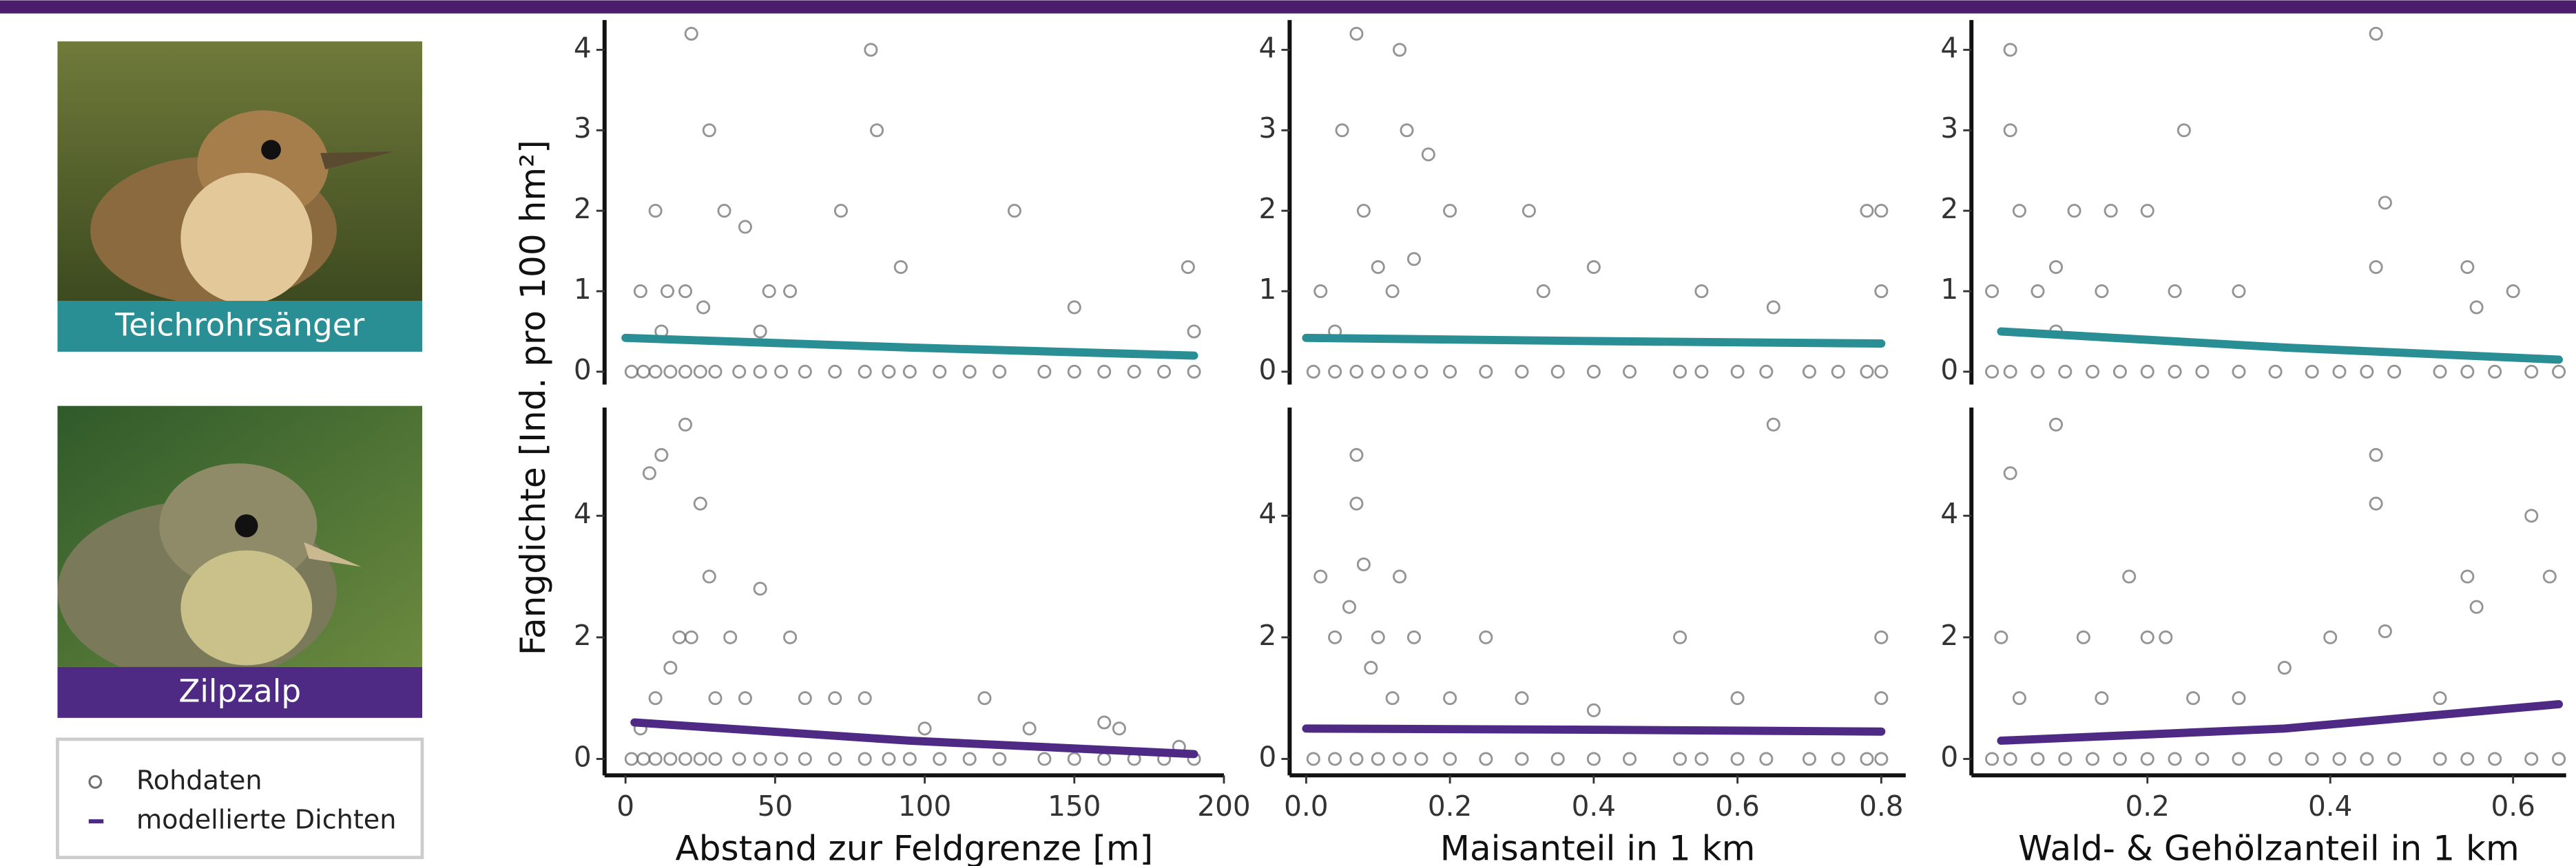 The image size is (2576, 866). What do you see at coordinates (2148, 806) in the screenshot?
I see `x-tick-label: 0.2` at bounding box center [2148, 806].